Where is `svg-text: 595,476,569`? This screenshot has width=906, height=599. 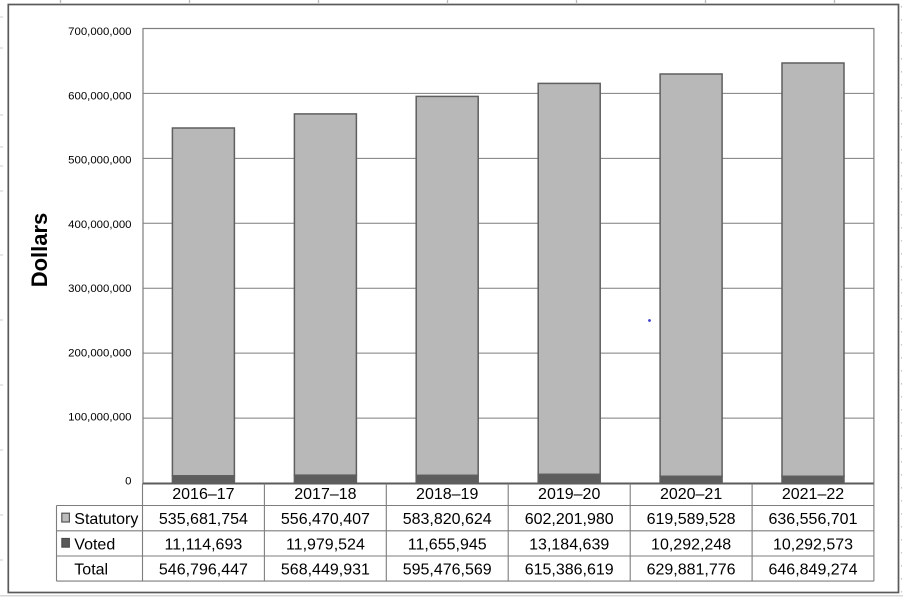
svg-text: 595,476,569 is located at coordinates (447, 569).